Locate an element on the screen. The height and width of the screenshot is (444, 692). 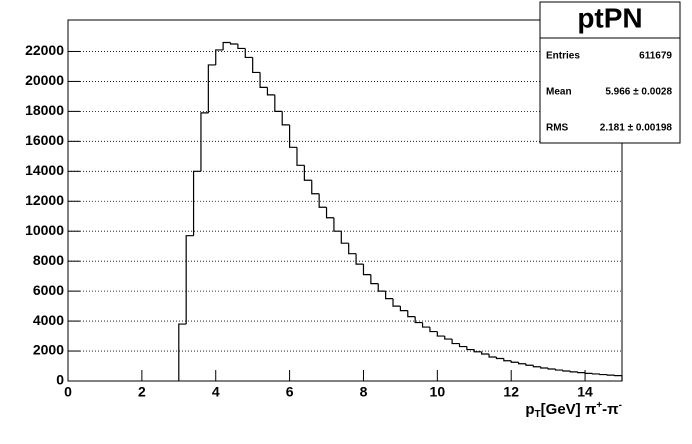
stats-label: RMS is located at coordinates (557, 128).